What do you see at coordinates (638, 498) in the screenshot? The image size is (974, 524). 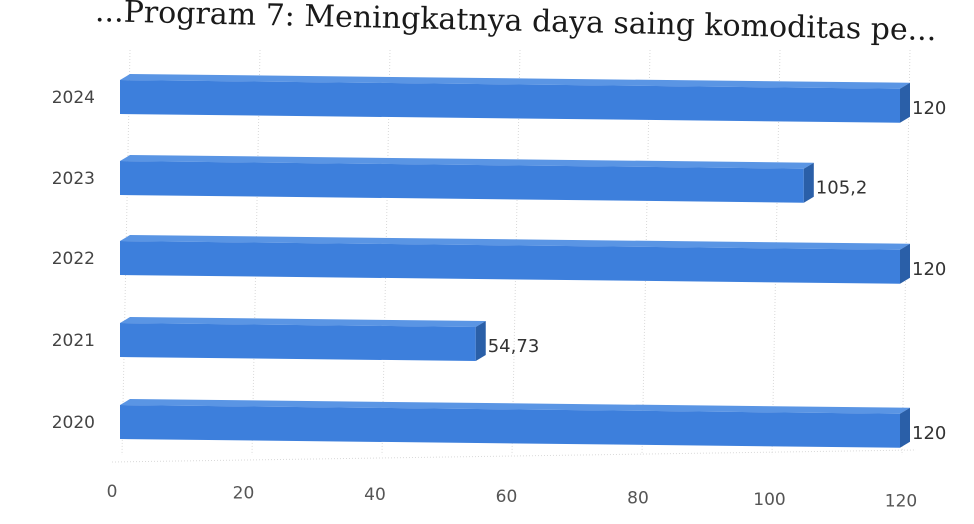 I see `x-tick-label: 80` at bounding box center [638, 498].